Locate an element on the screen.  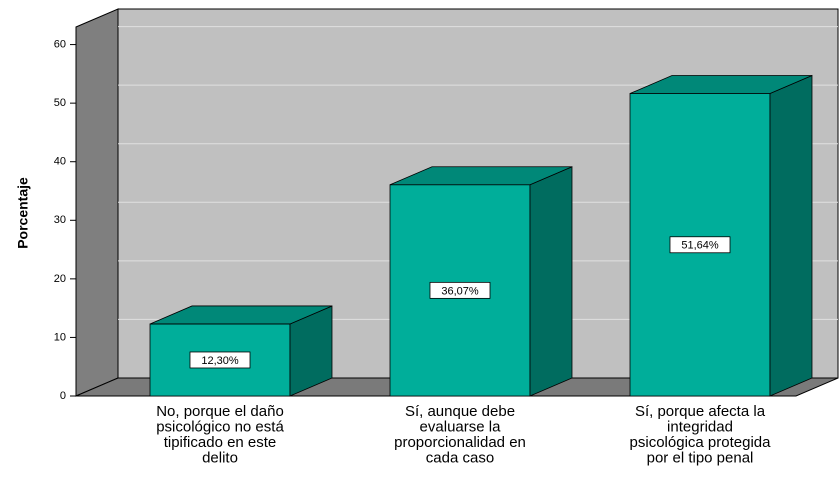
x-tick-label: integridad is located at coordinates (700, 426).